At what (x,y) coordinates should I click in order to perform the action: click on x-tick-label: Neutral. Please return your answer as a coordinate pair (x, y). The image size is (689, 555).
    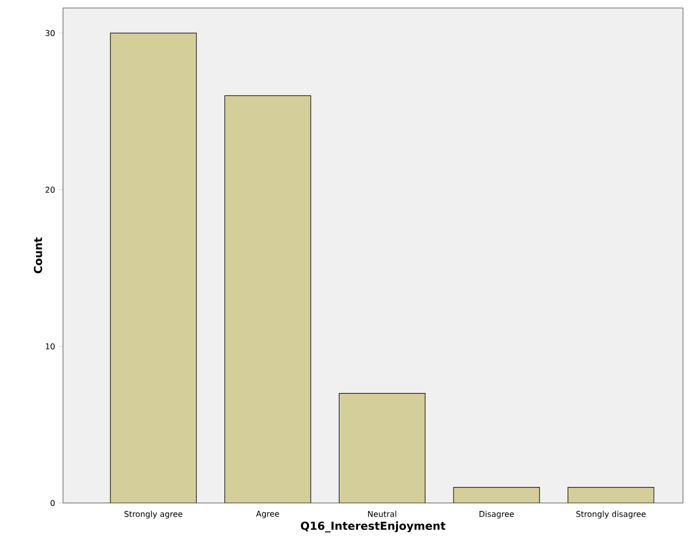
    Looking at the image, I should click on (382, 513).